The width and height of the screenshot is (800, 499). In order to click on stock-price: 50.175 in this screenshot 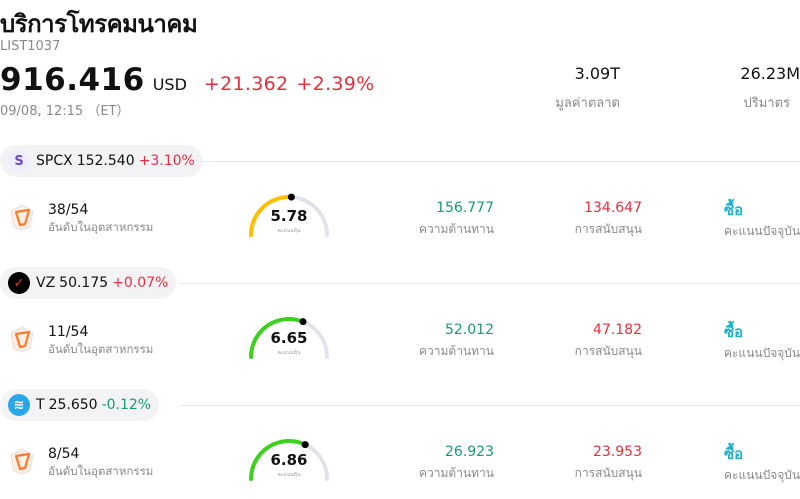, I will do `click(84, 283)`.